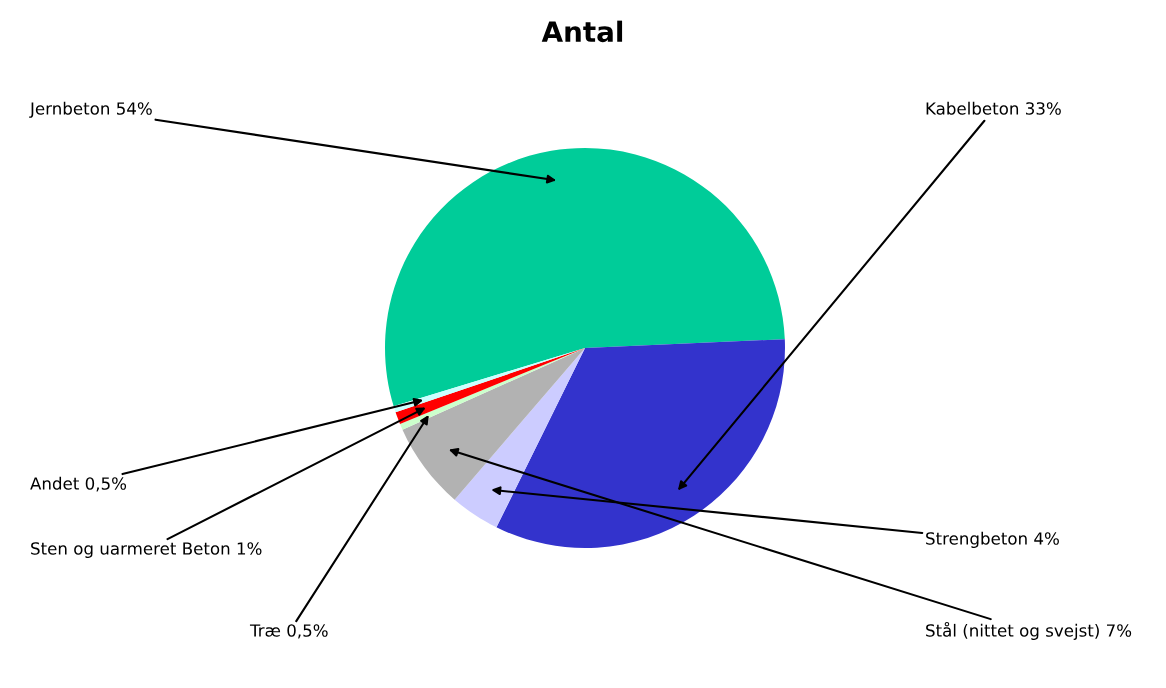 The image size is (1166, 688). Describe the element at coordinates (90, 109) in the screenshot. I see `slice-label: Jernbeton 54%` at that location.